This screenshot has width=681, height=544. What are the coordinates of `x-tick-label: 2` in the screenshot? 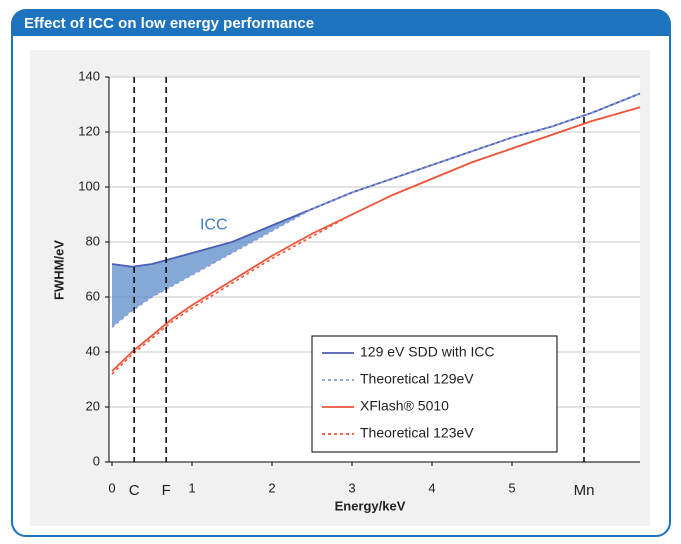 It's located at (271, 487).